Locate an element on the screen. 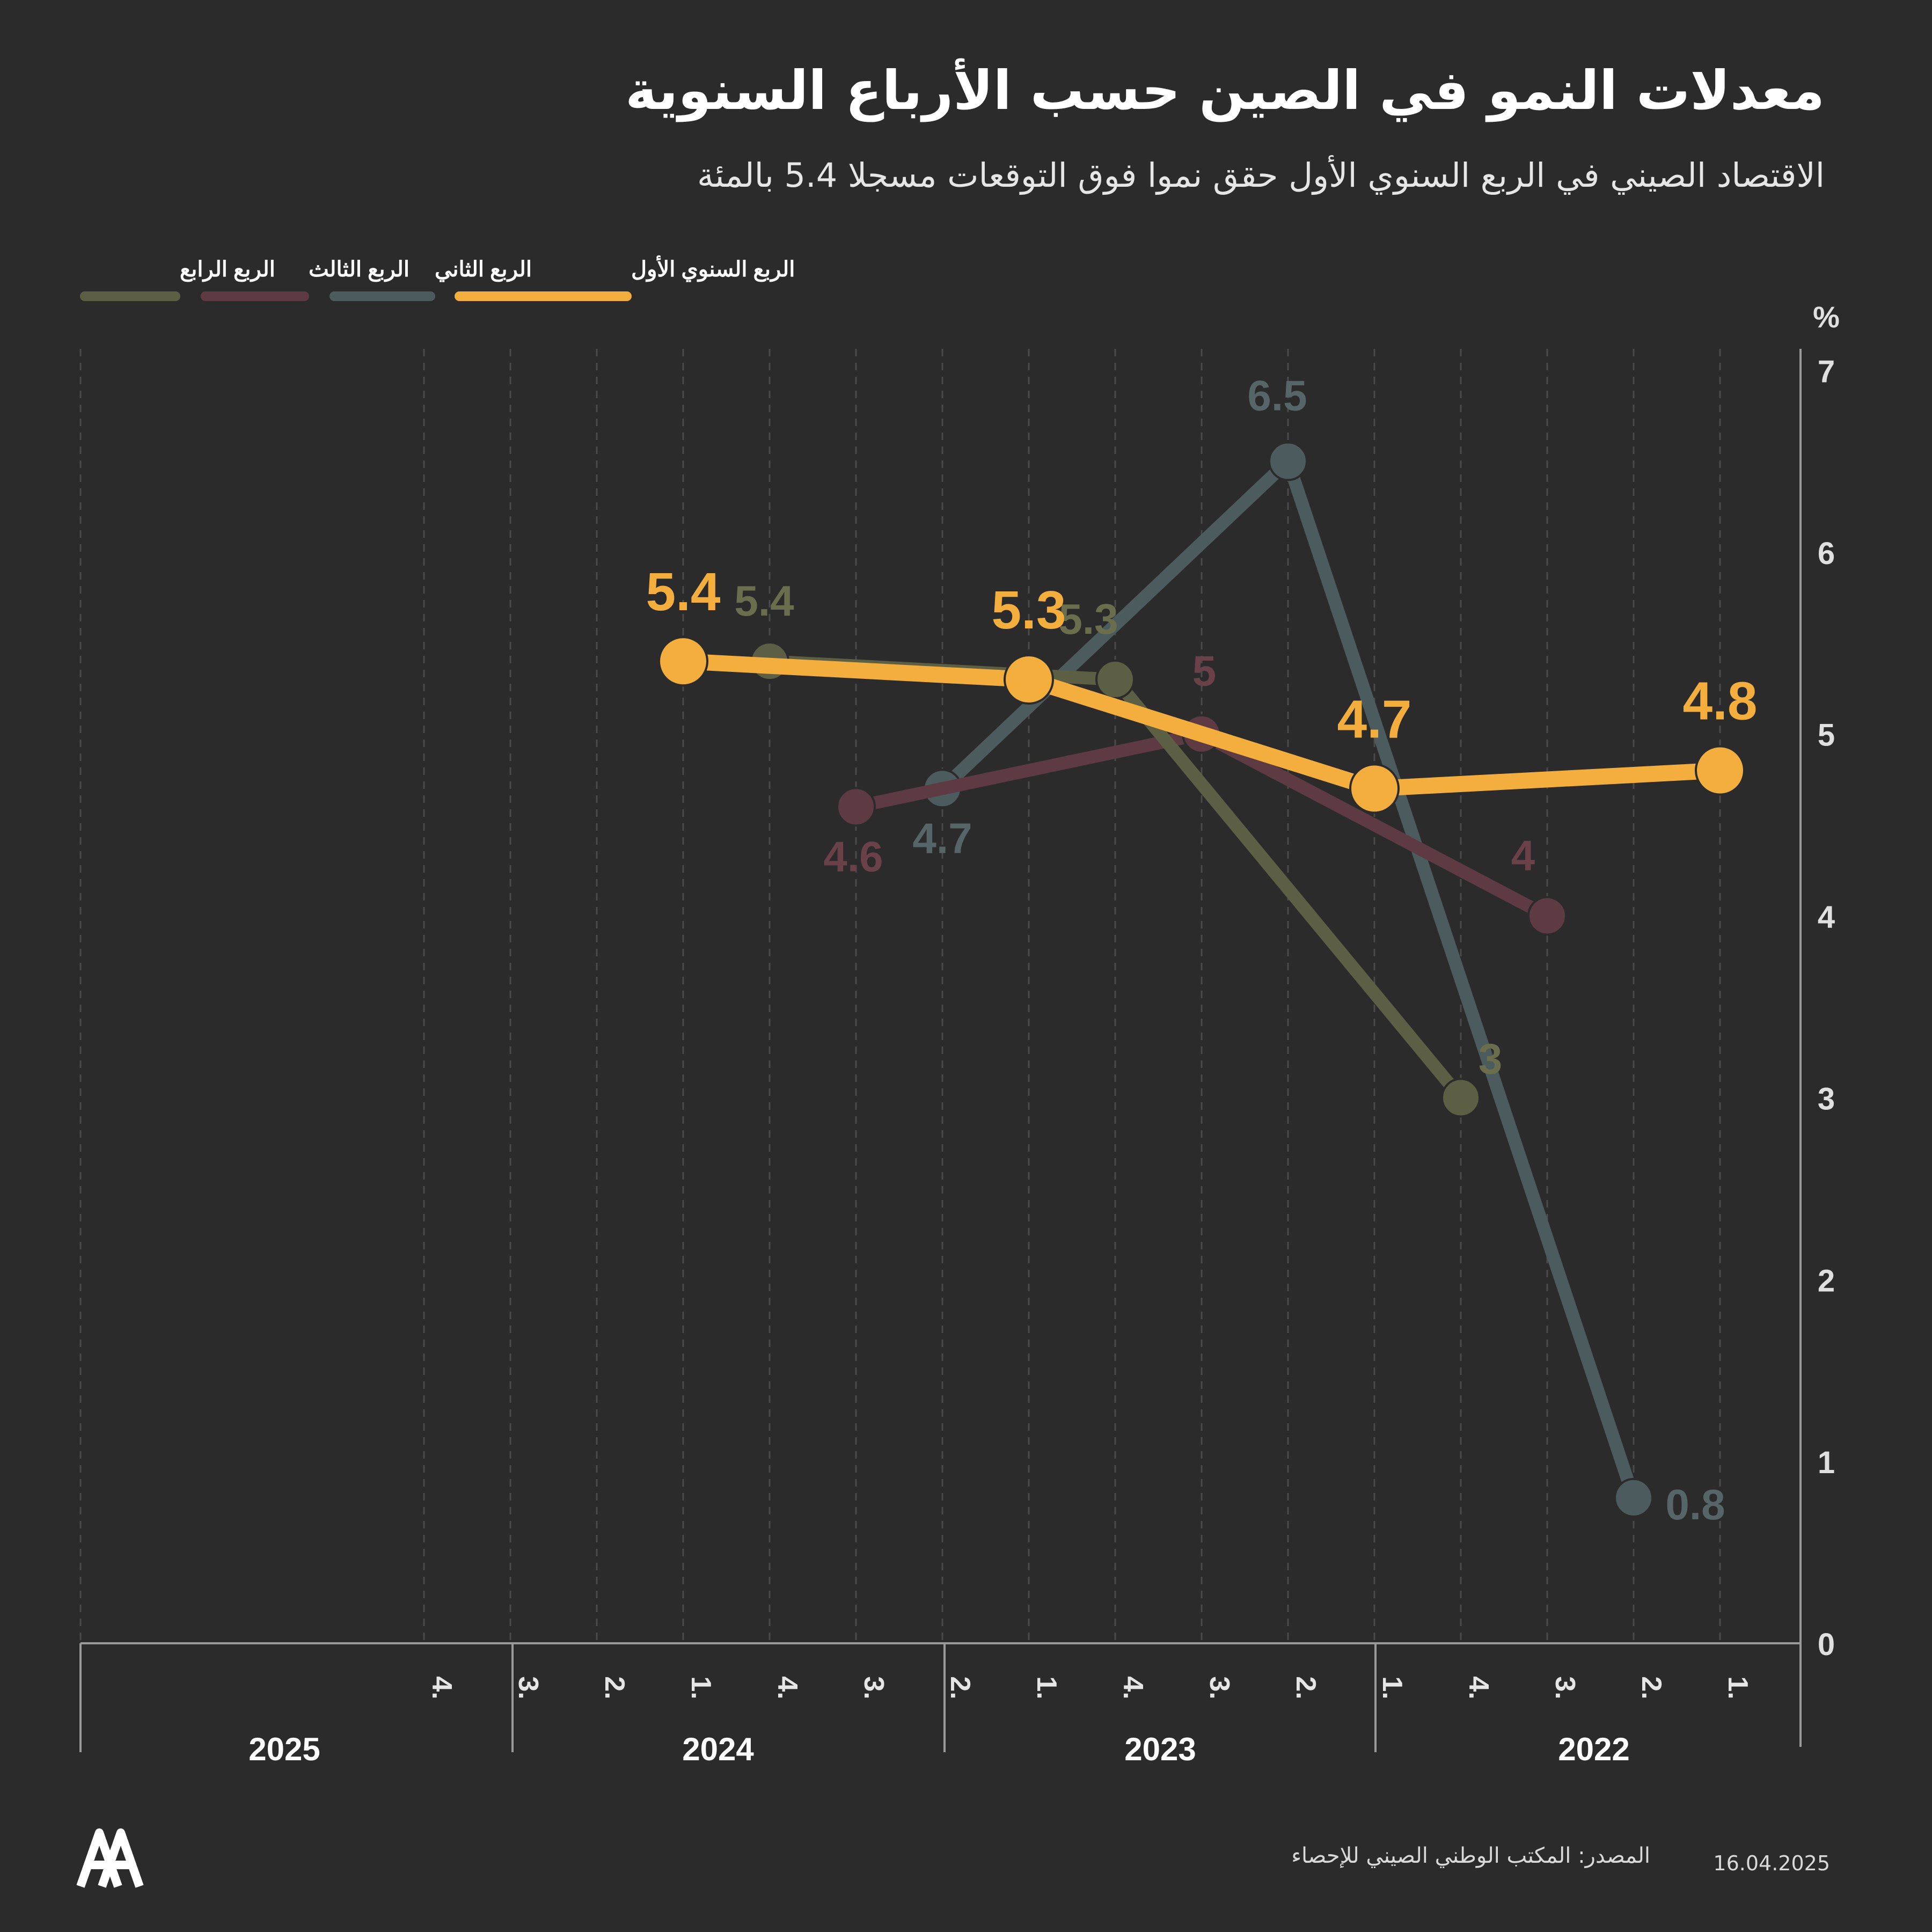  legend-label: الربع الثاني is located at coordinates (483, 270).